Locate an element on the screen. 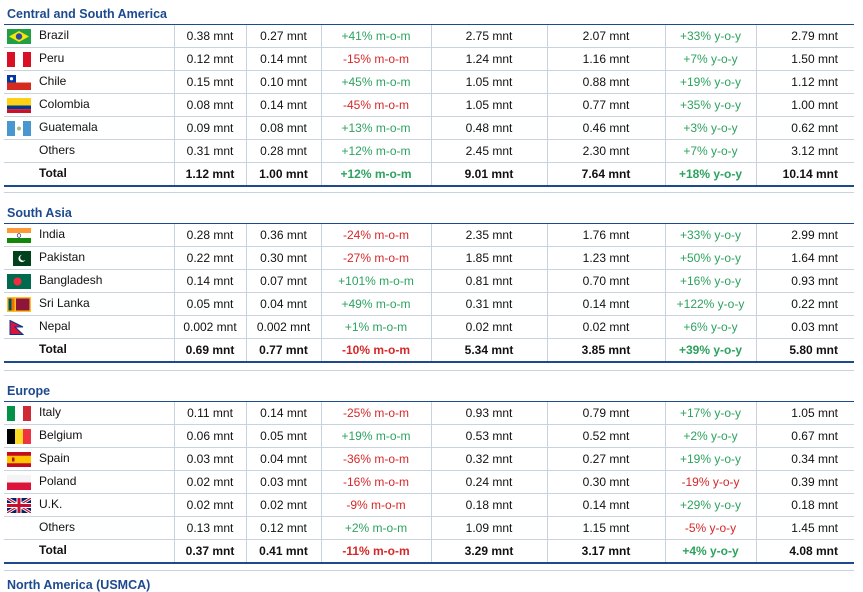  country-name: India is located at coordinates (52, 234).